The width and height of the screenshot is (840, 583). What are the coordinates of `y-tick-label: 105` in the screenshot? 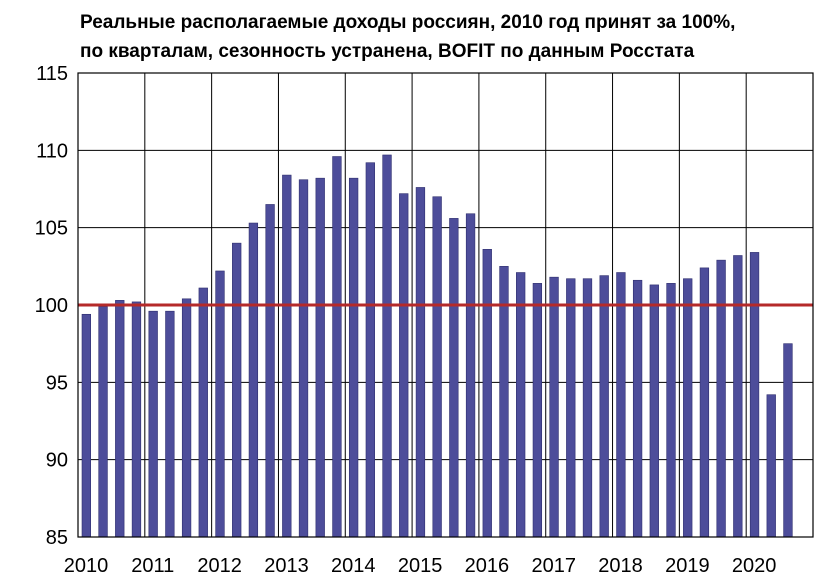 It's located at (51, 229).